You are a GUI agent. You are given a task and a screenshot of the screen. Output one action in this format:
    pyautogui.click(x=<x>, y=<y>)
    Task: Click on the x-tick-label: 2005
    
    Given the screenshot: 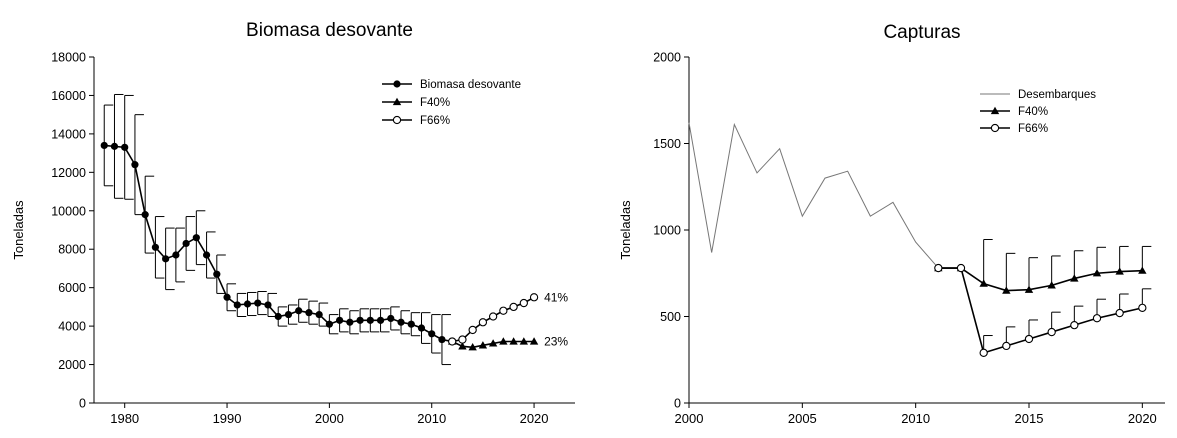 What is the action you would take?
    pyautogui.click(x=802, y=418)
    